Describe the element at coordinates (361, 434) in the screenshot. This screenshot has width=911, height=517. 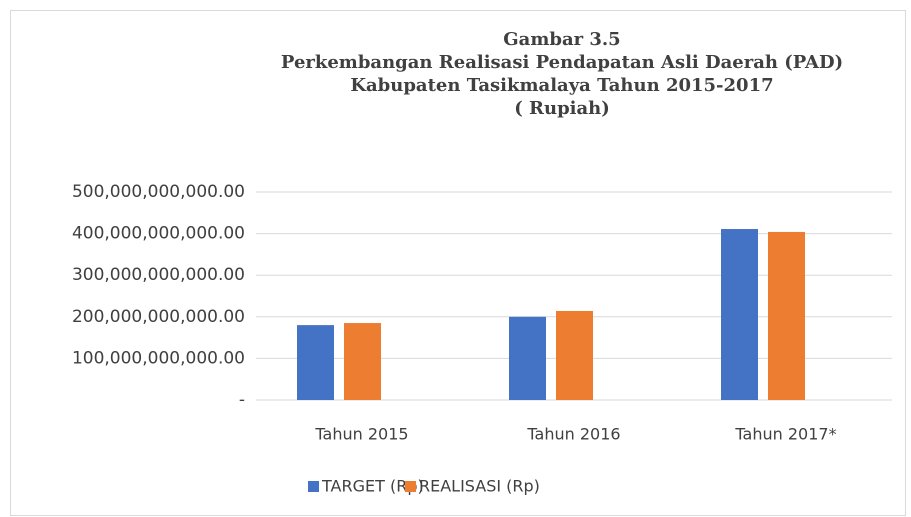
I see `x-tick-label: Tahun 2015` at that location.